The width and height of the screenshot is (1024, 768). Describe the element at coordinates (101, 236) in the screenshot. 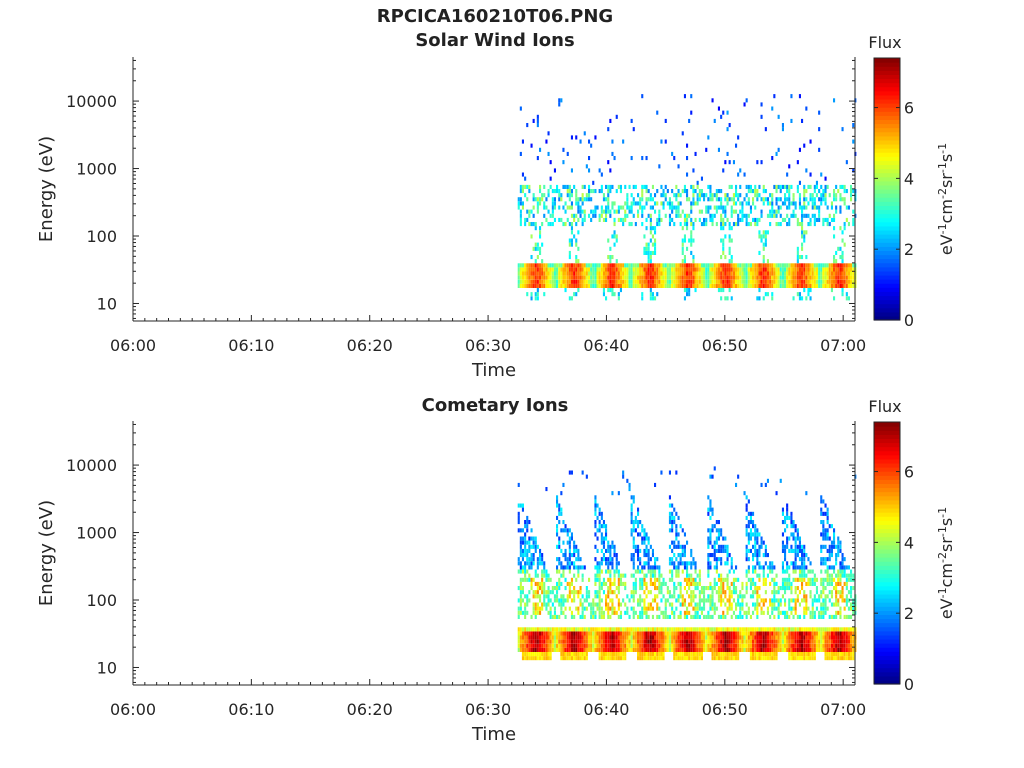

I see `y-tick-label: 100` at that location.